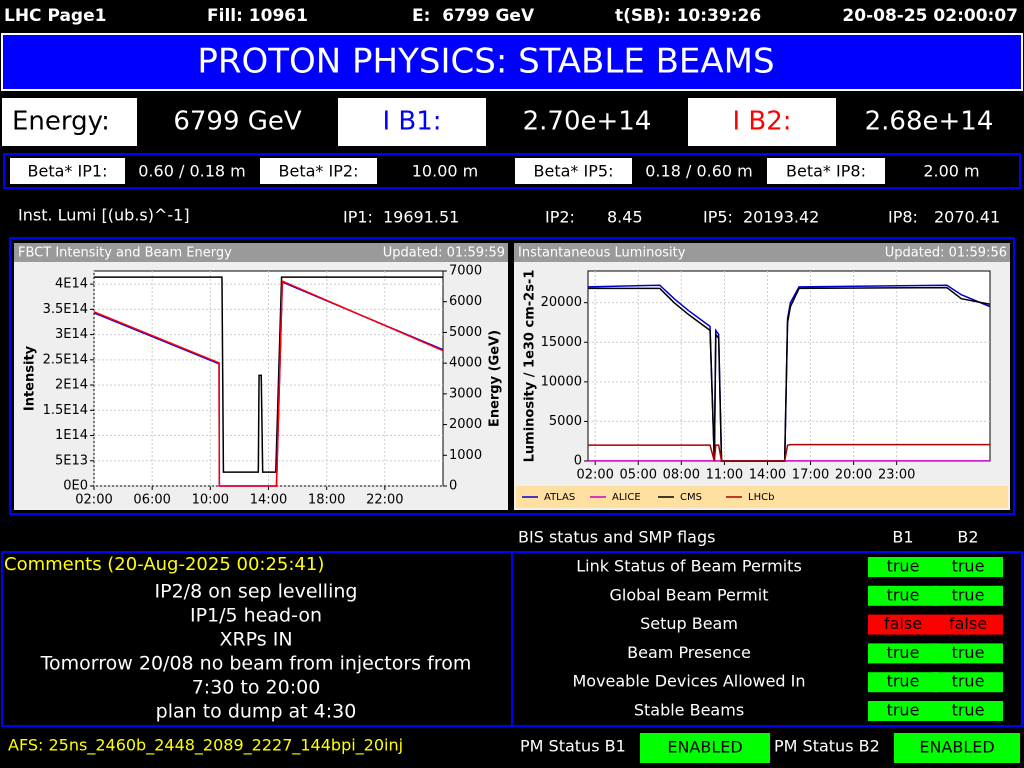  I want to click on comment-line: 7:30 to 20:00, so click(256, 688).